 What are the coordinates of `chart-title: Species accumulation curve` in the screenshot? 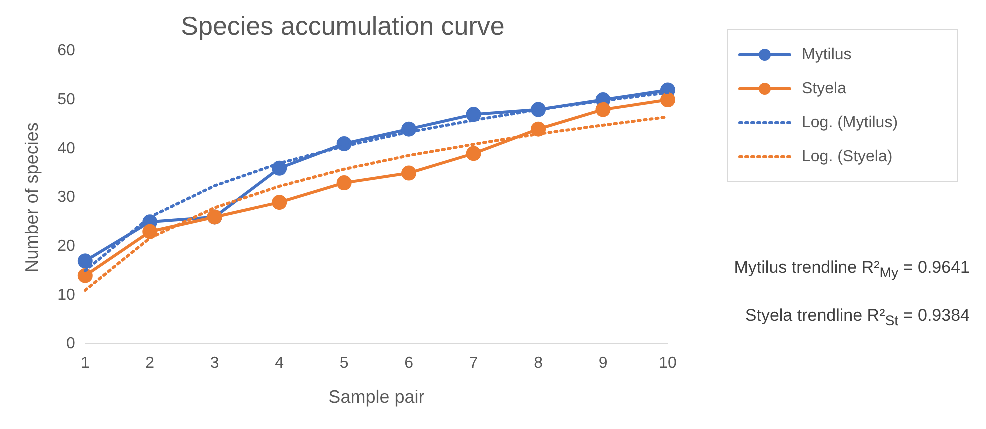 It's located at (343, 25).